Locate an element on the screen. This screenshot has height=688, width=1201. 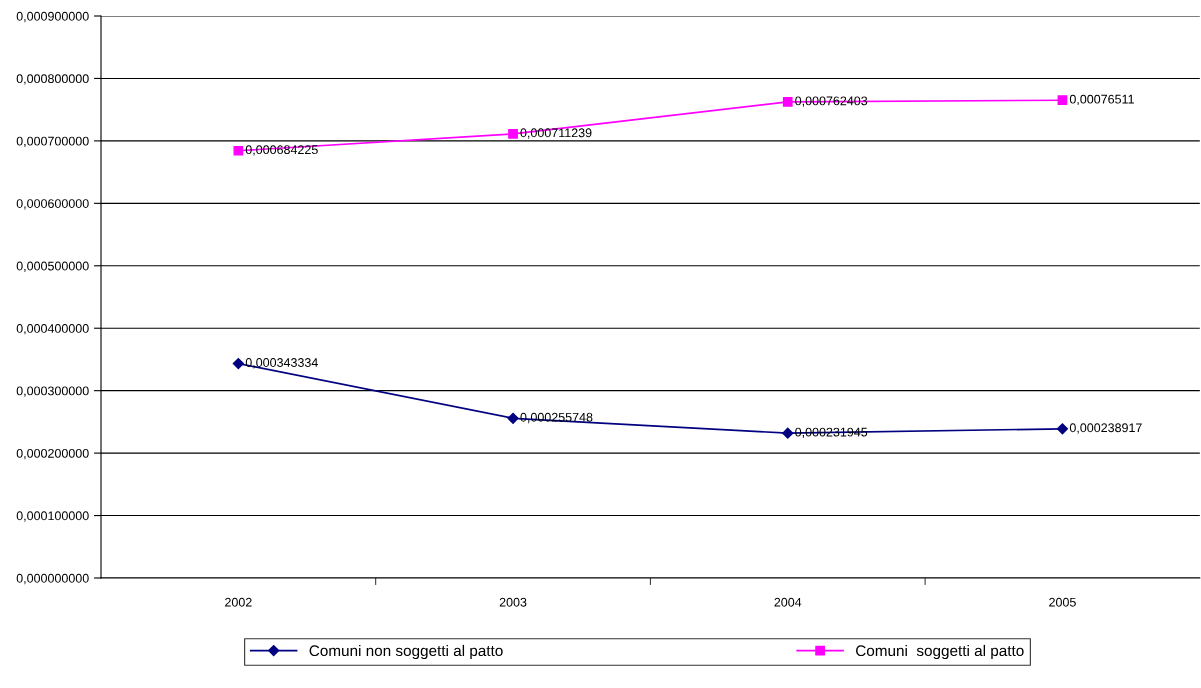
y-tick-label: 0,000000000 is located at coordinates (52, 579).